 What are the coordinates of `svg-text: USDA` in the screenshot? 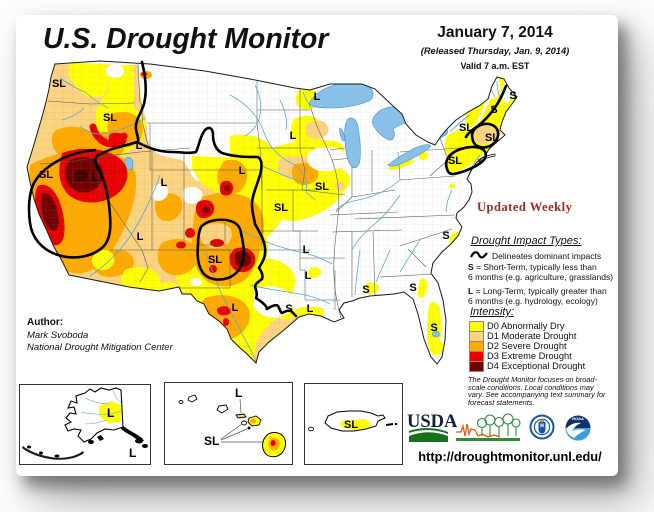 It's located at (432, 422).